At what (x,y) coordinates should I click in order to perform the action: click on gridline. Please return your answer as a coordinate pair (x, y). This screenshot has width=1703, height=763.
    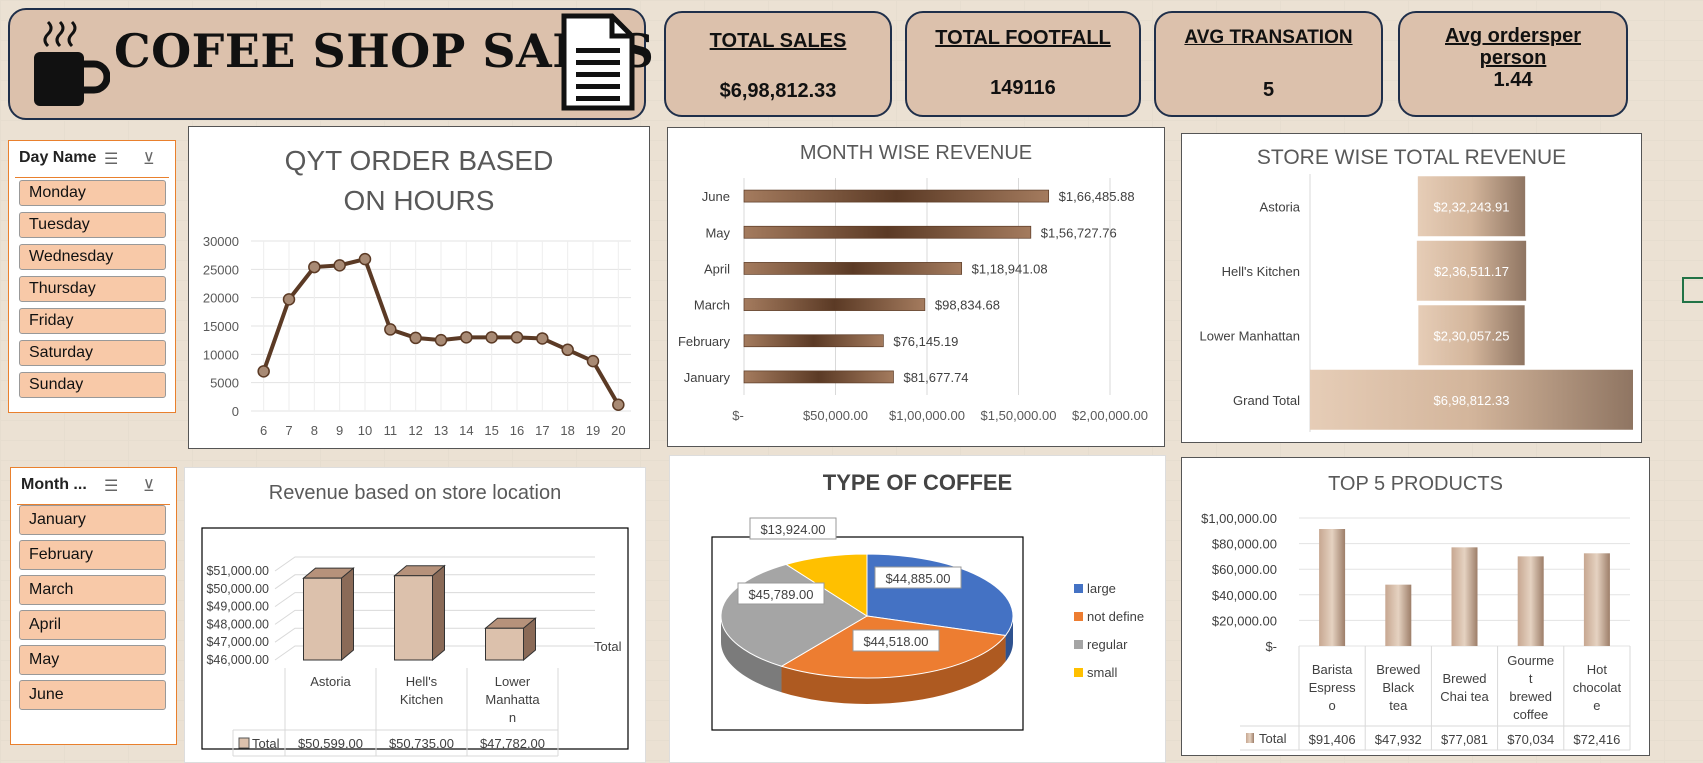
    Looking at the image, I should click on (434, 582).